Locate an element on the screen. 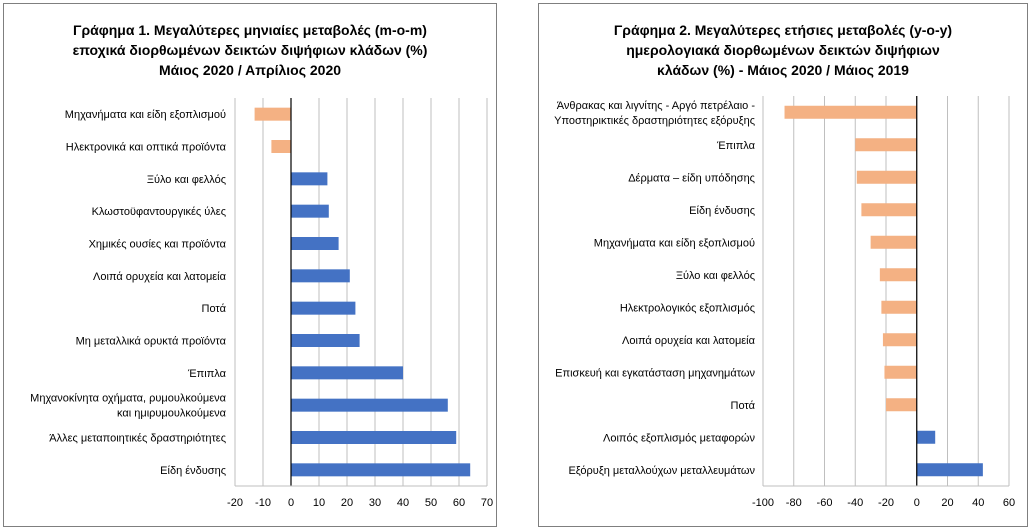  x-tick-label: -10 is located at coordinates (263, 503).